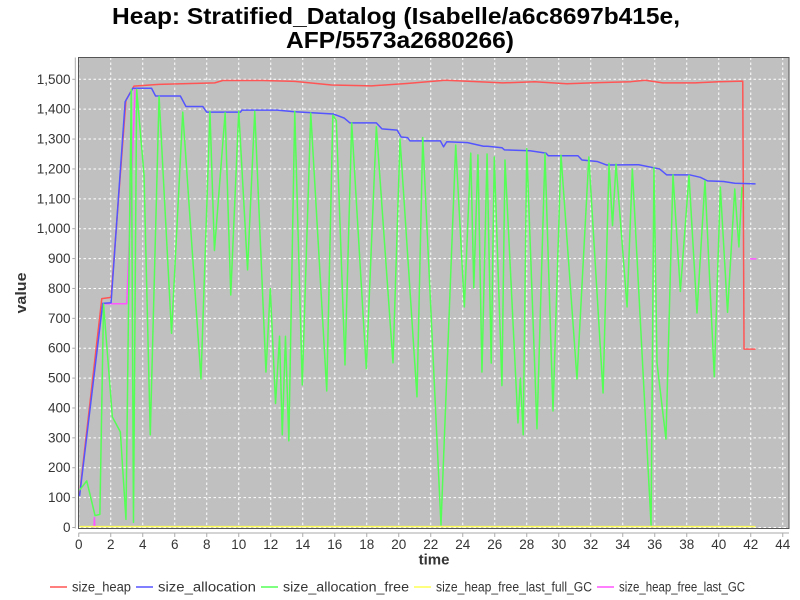 The height and width of the screenshot is (600, 800). Describe the element at coordinates (590, 544) in the screenshot. I see `svg-text: 32` at that location.